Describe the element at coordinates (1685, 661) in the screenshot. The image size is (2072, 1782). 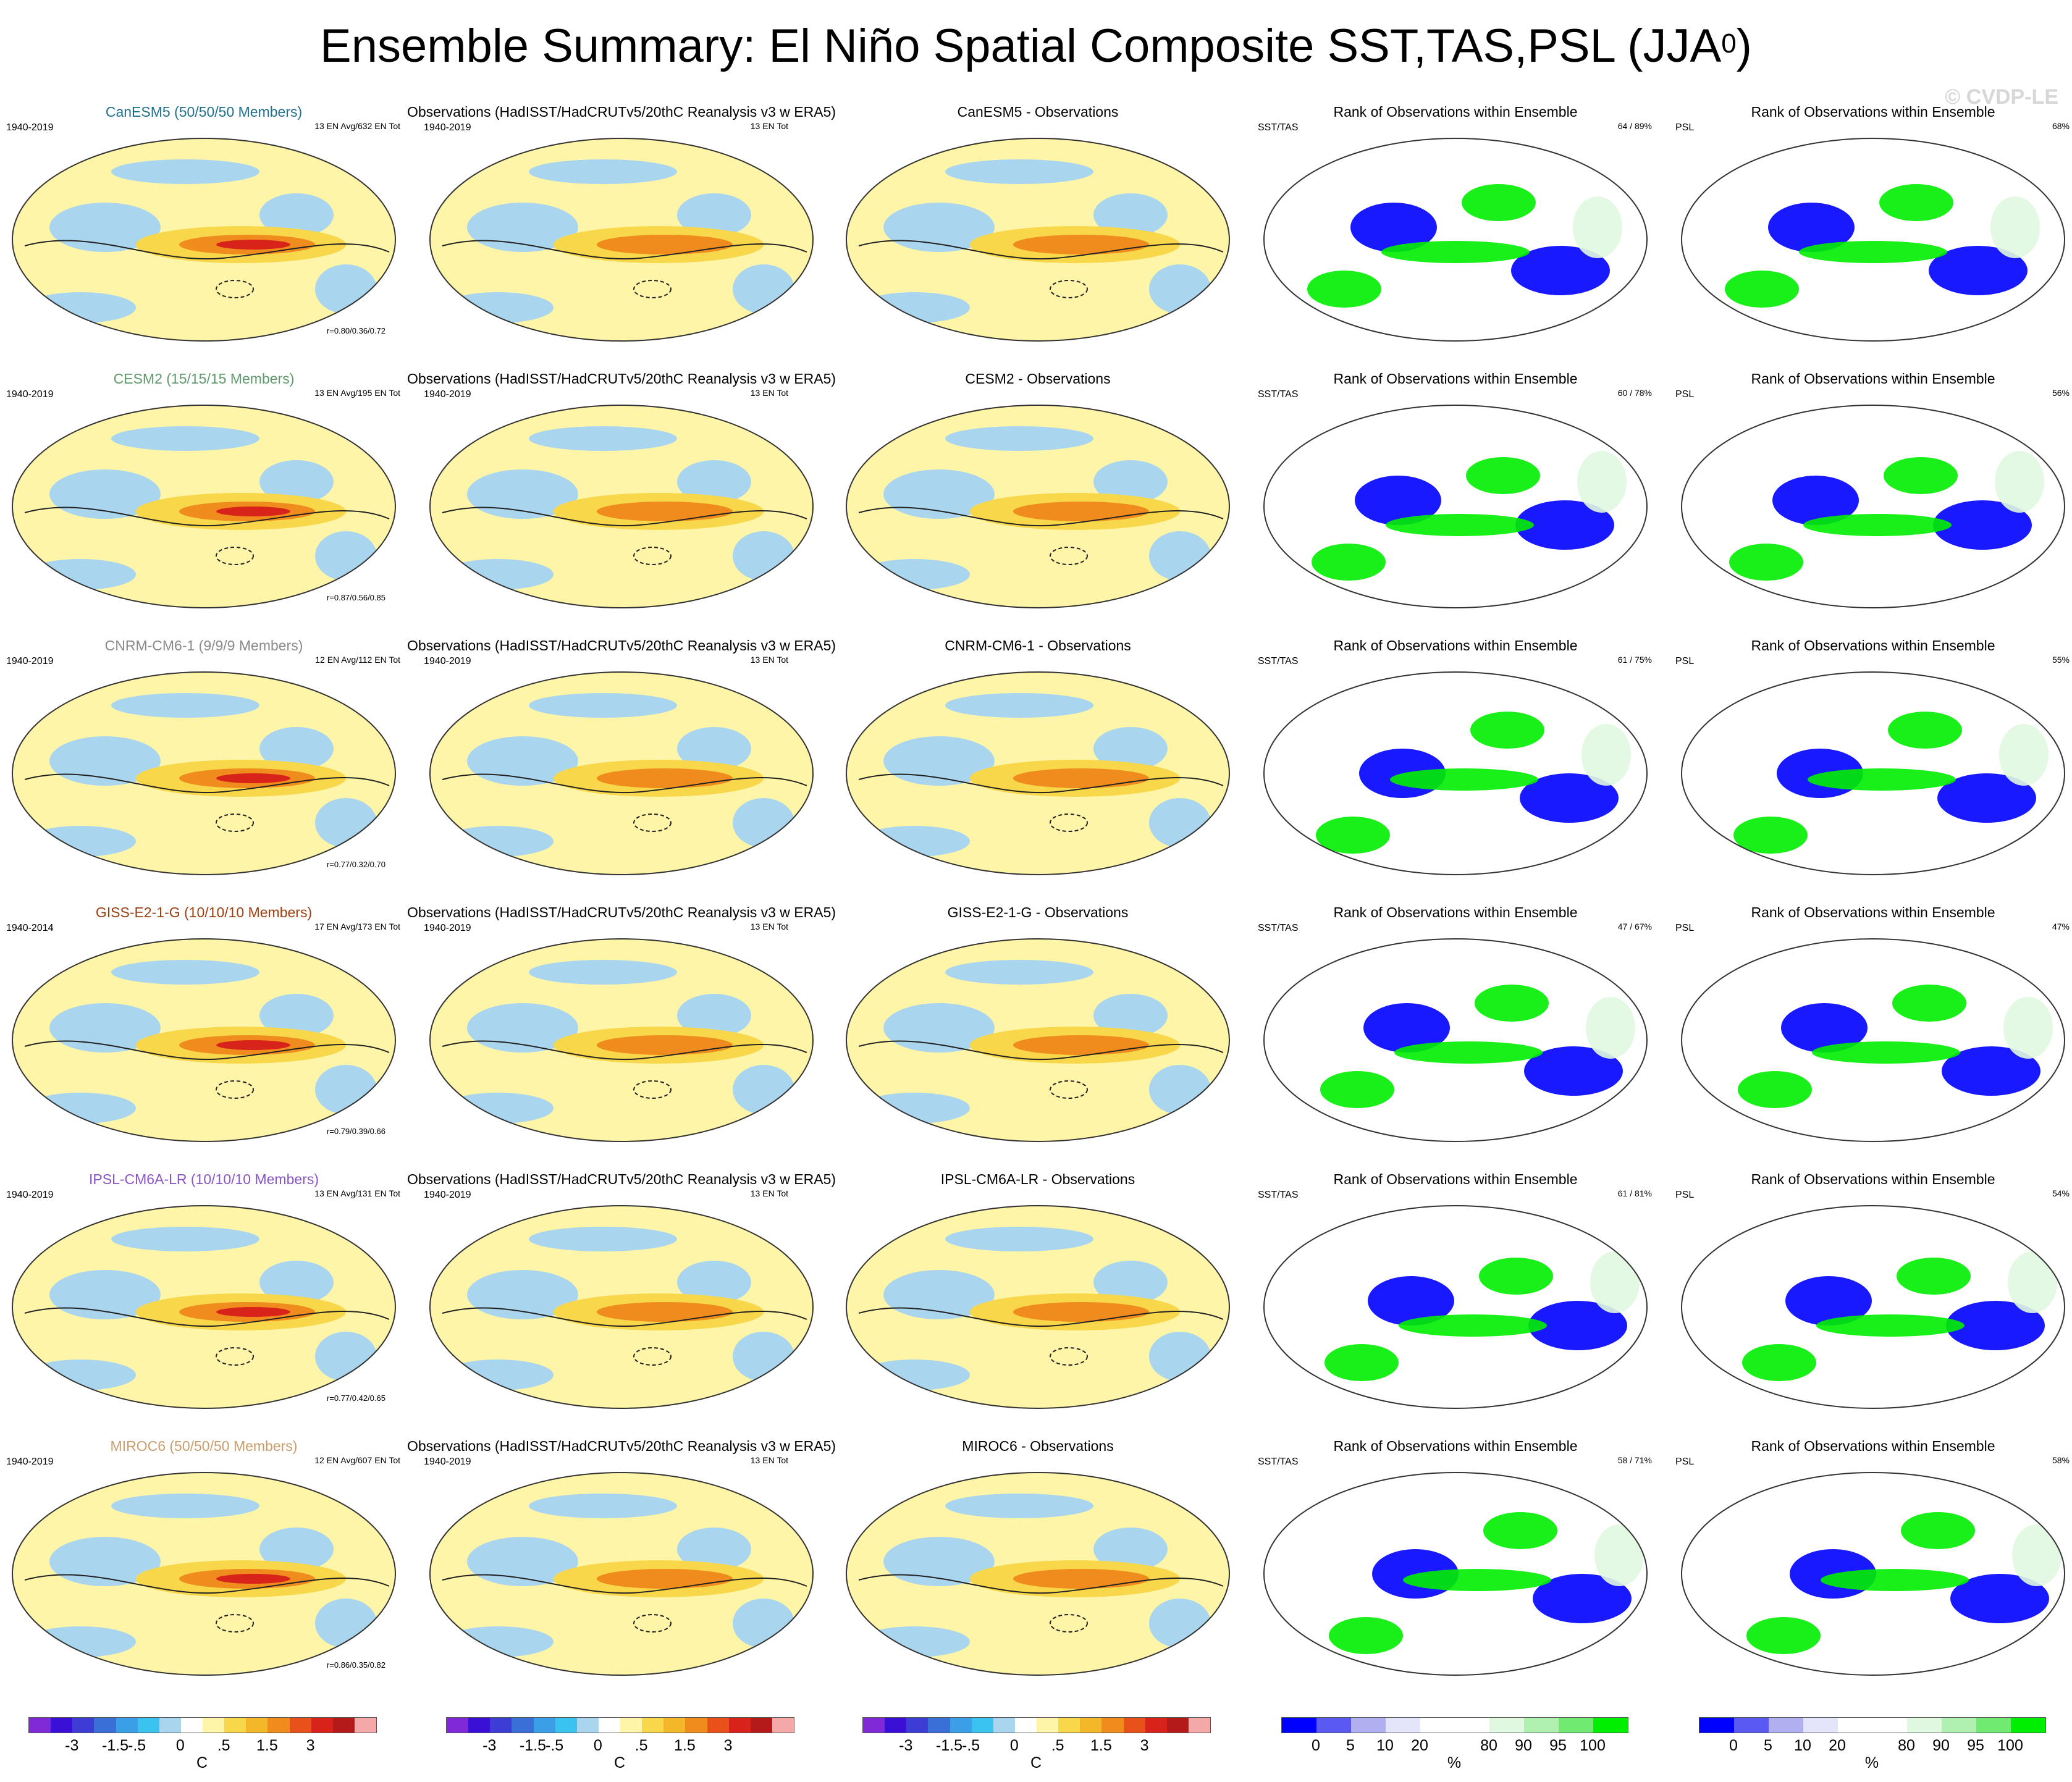
I see `psl-label: PSL` at that location.